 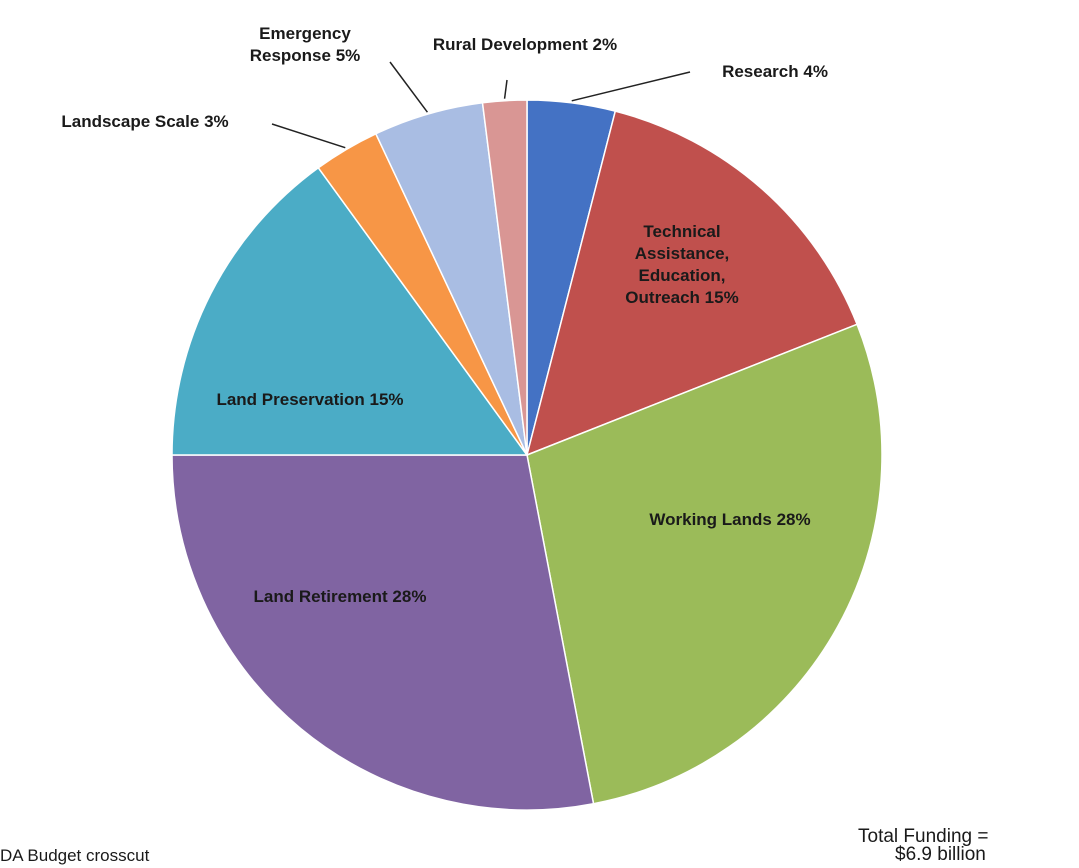 I want to click on slice-name: Land Preservation, so click(x=290, y=399).